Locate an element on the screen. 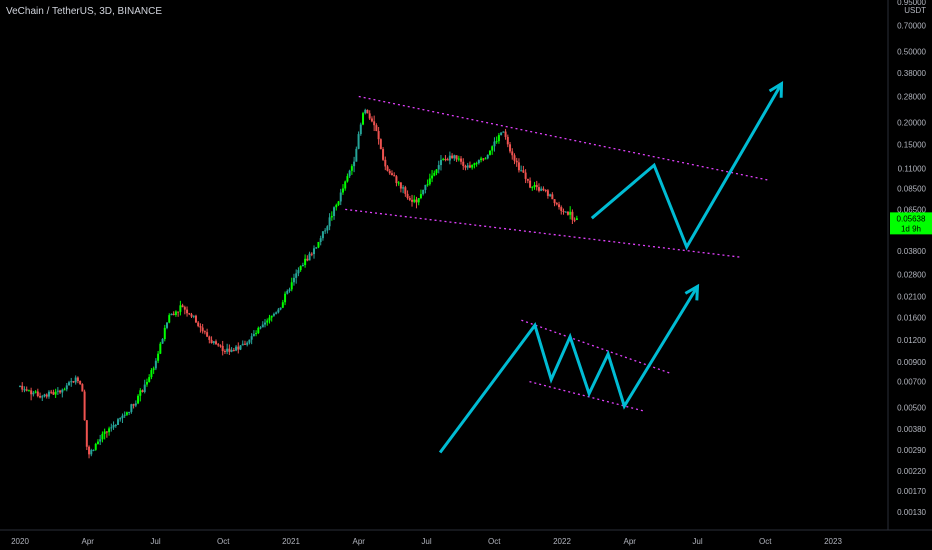 This screenshot has width=932, height=550. price-tick: 0.11000 is located at coordinates (912, 169).